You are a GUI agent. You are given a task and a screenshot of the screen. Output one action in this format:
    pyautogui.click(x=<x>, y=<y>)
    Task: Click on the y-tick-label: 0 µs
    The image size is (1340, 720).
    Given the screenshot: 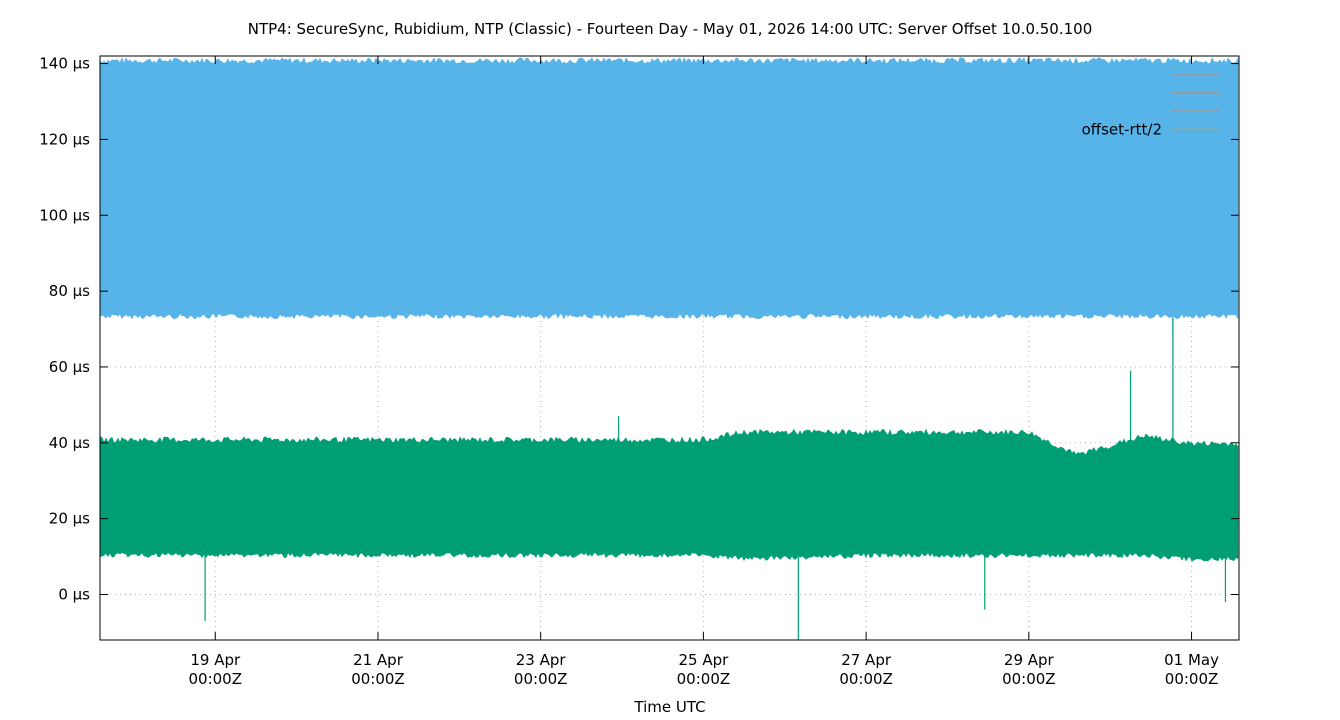 What is the action you would take?
    pyautogui.click(x=74, y=594)
    